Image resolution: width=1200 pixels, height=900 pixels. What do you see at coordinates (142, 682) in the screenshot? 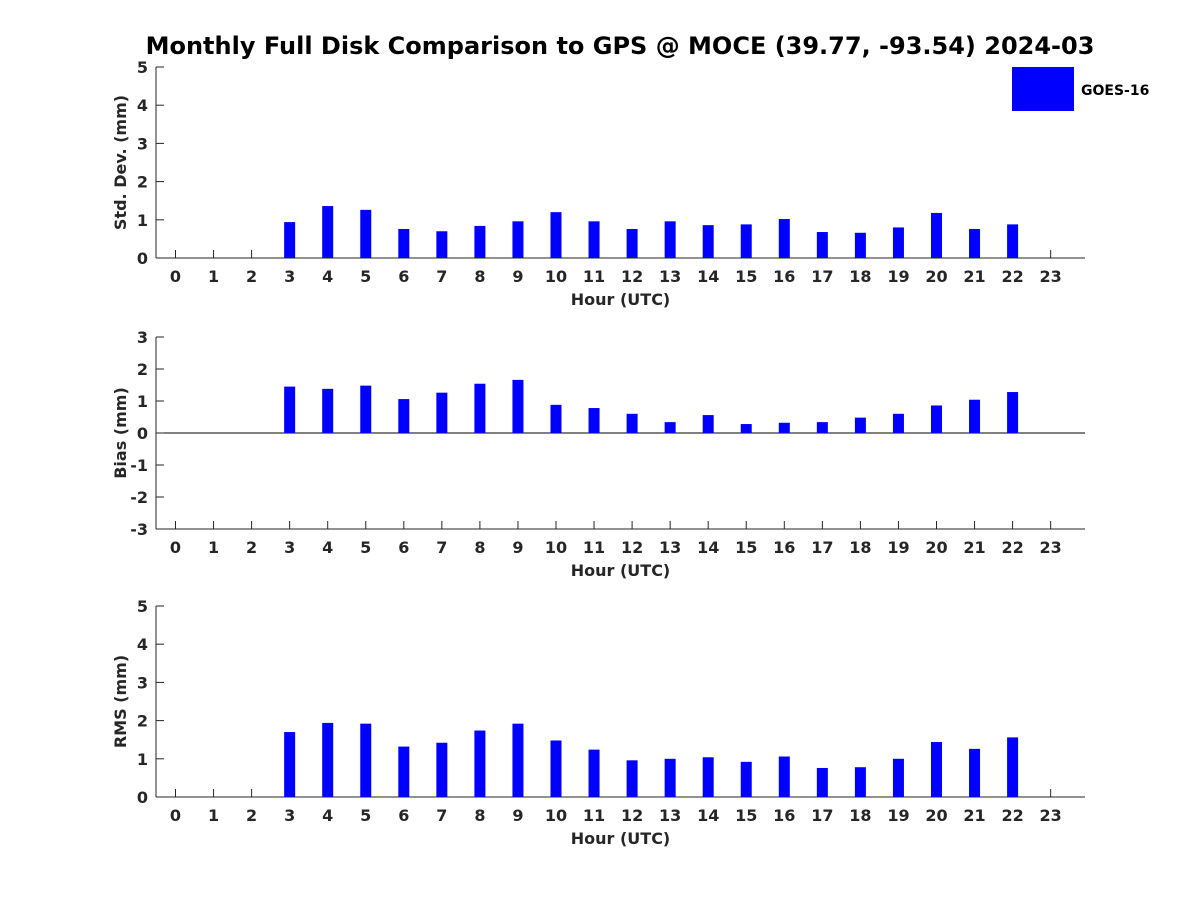
I see `rms-y-tick-label: 3` at bounding box center [142, 682].